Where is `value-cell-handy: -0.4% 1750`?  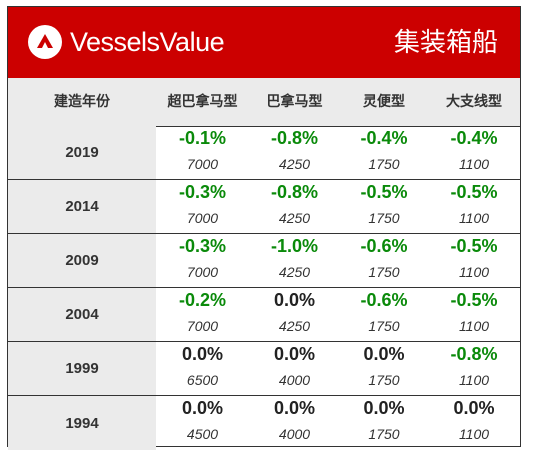 value-cell-handy: -0.4% 1750 is located at coordinates (384, 152).